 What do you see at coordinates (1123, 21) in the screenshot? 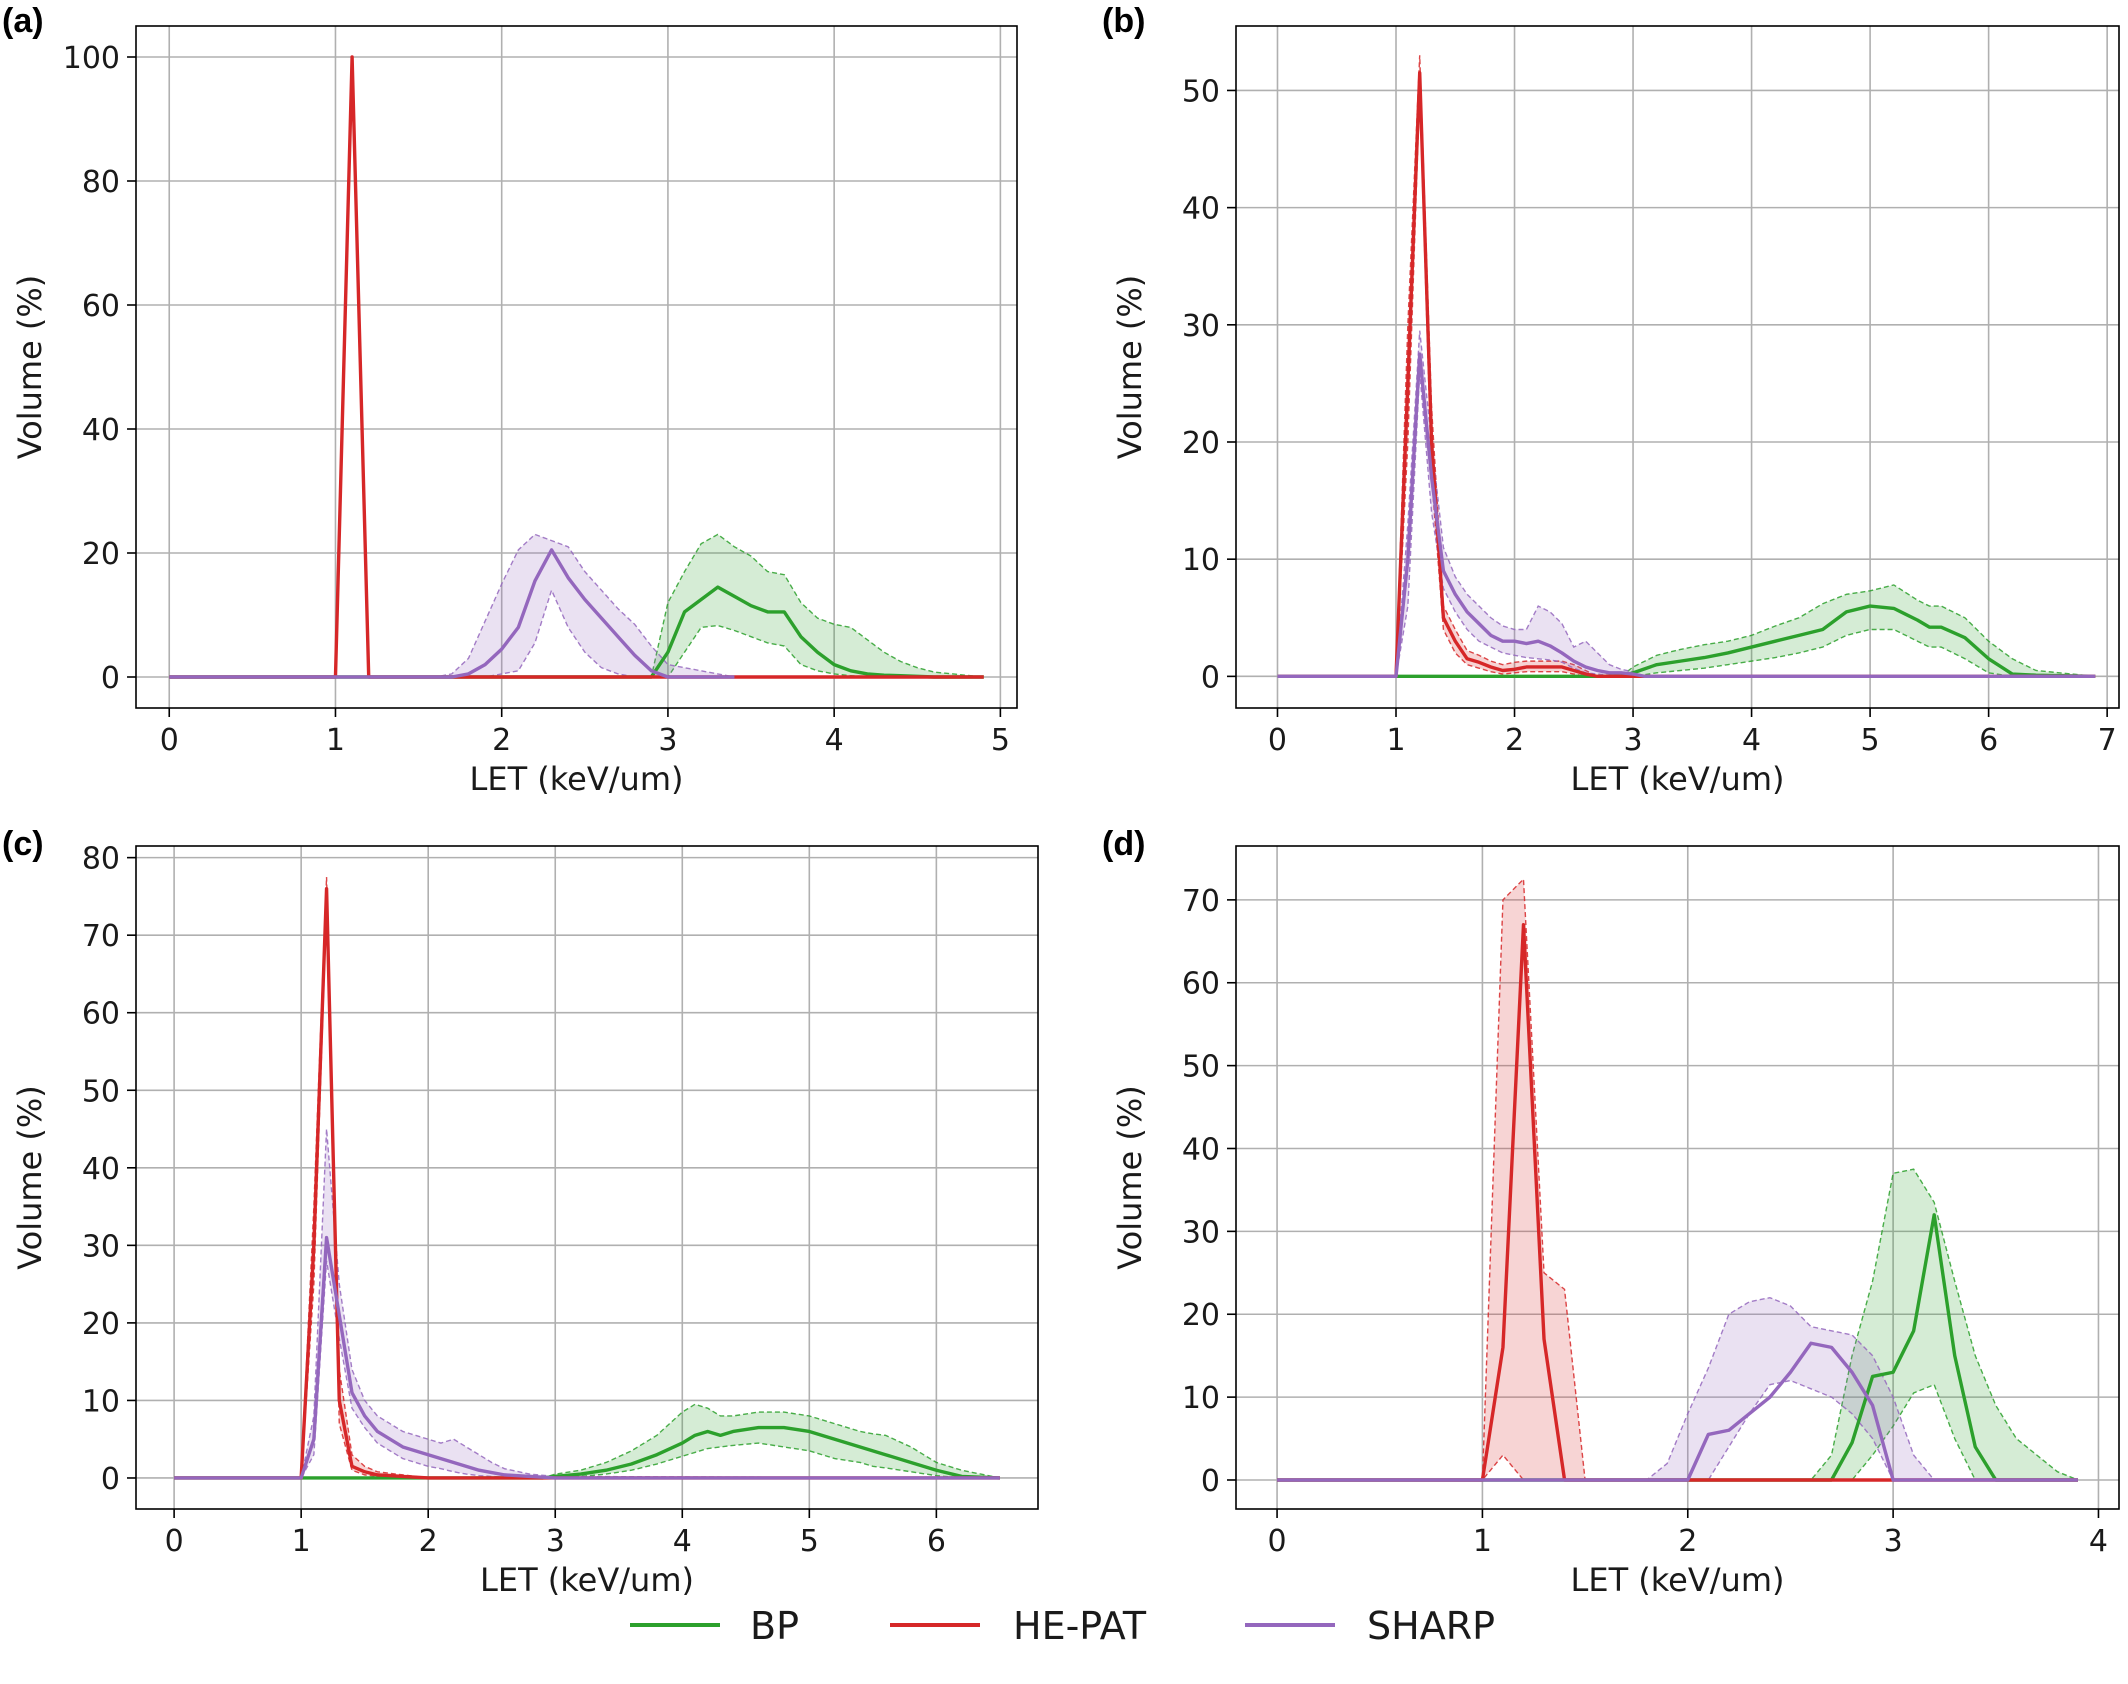
I see `panel-b-label: (b)` at bounding box center [1123, 21].